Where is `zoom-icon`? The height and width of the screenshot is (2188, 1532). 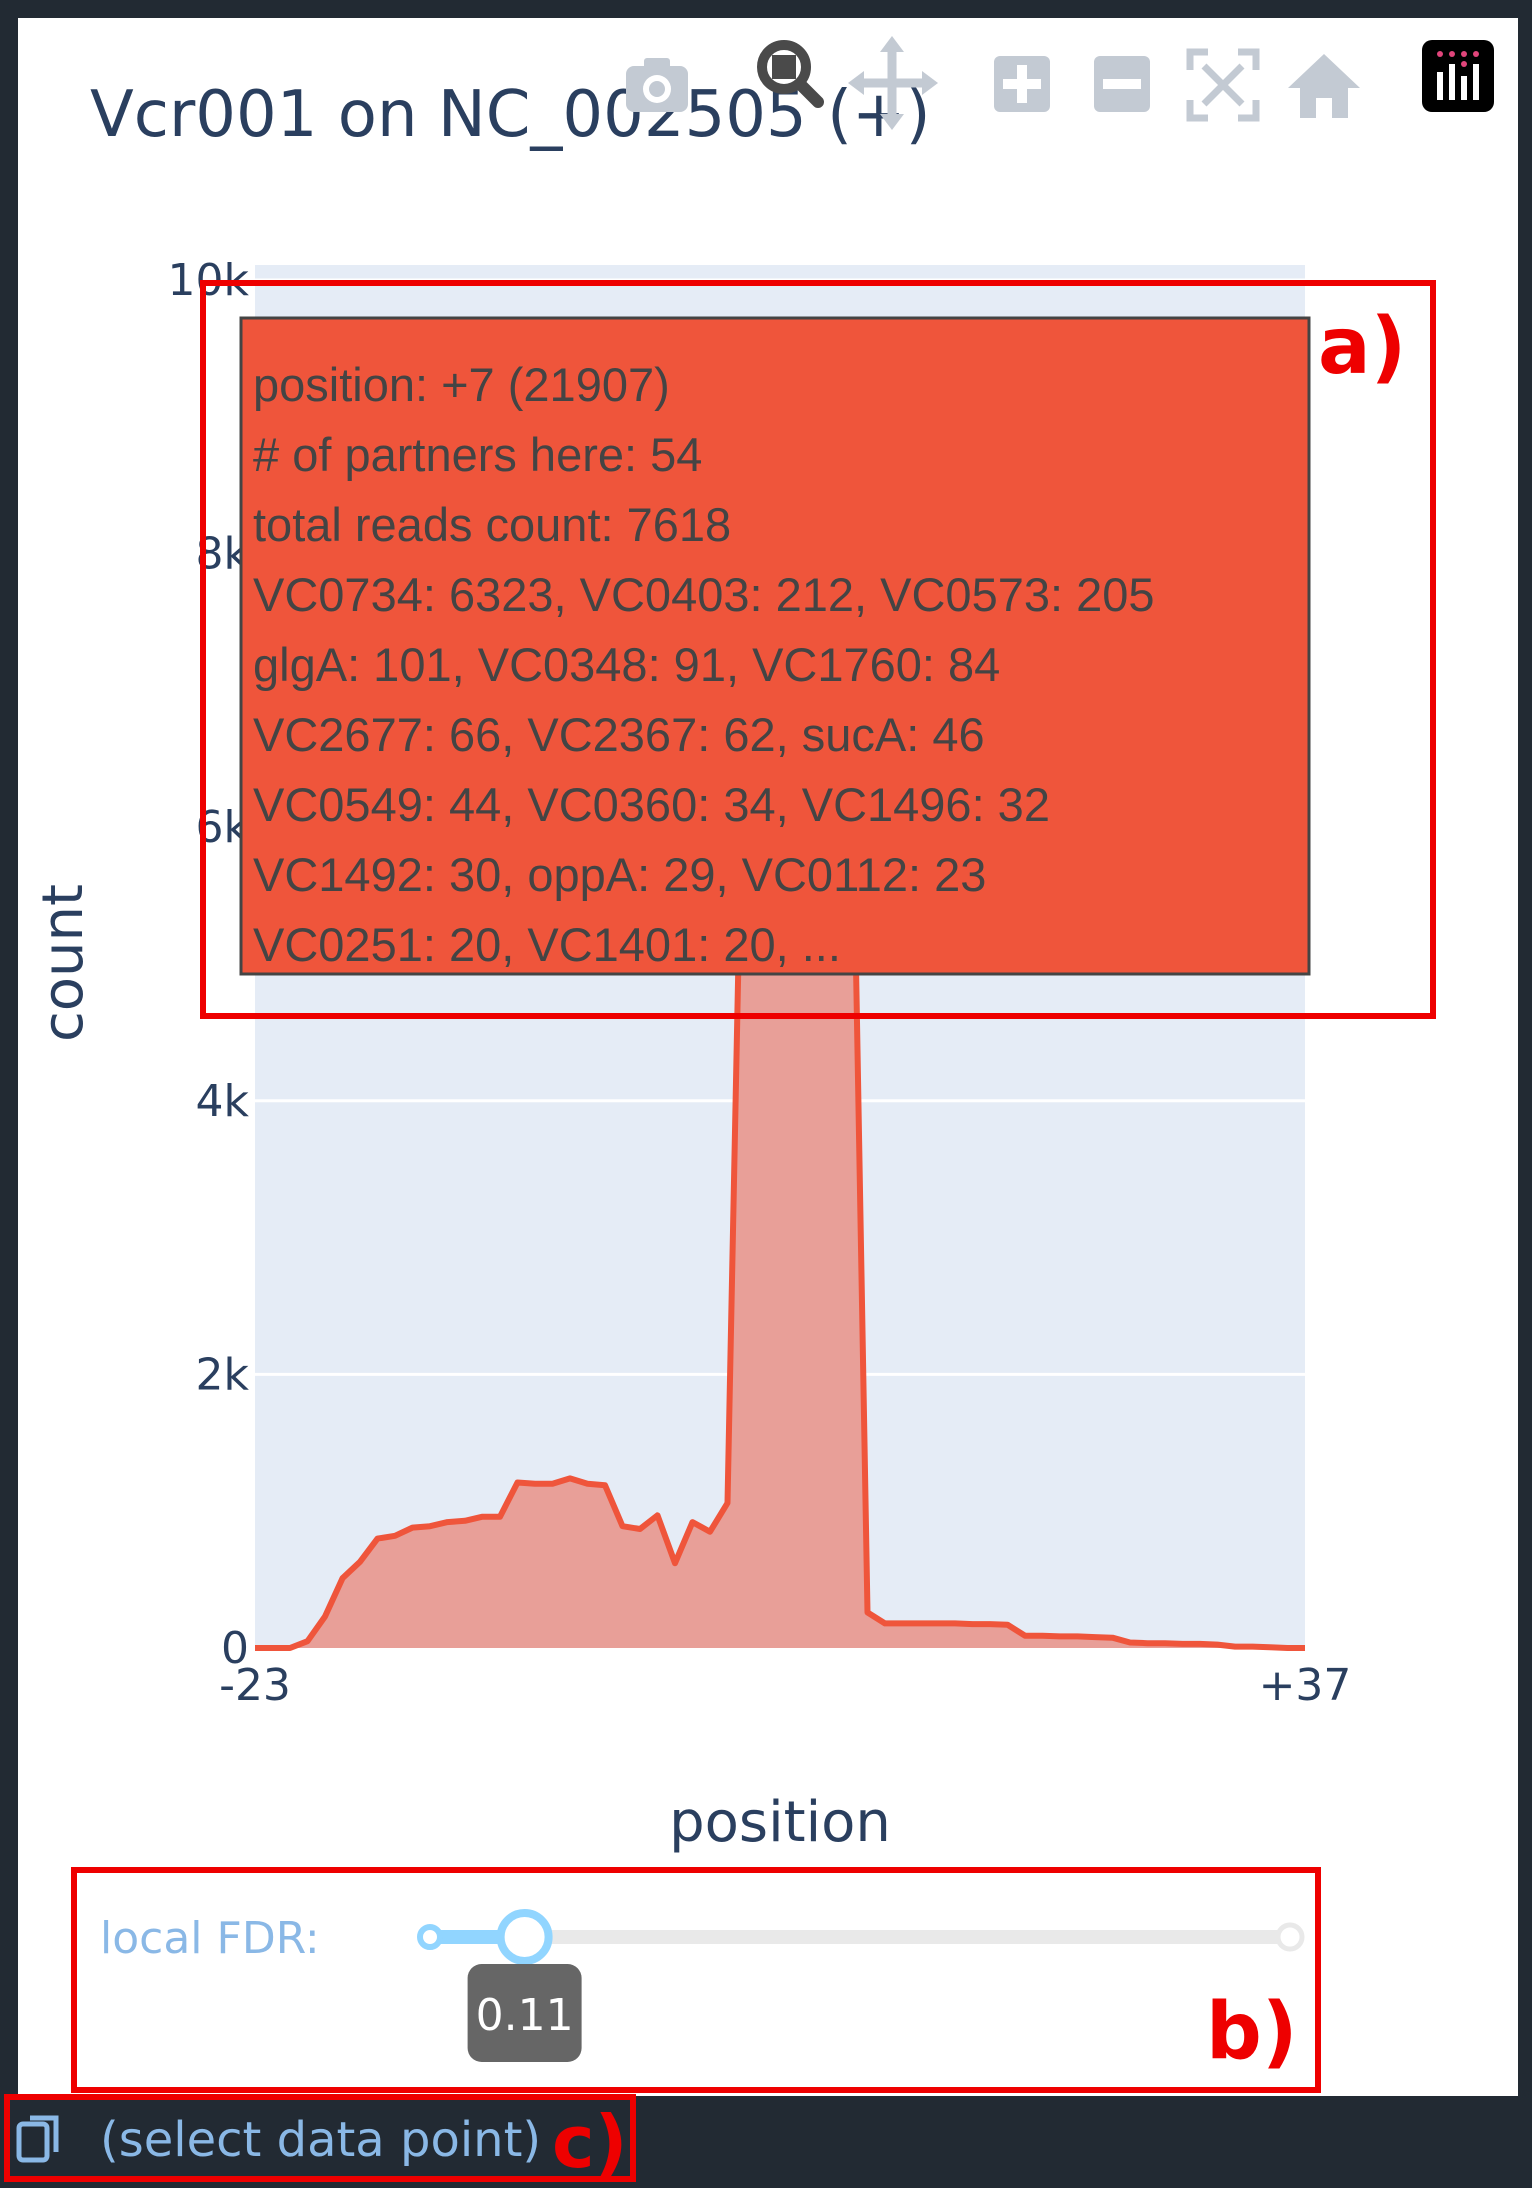
zoom-icon is located at coordinates (790, 74).